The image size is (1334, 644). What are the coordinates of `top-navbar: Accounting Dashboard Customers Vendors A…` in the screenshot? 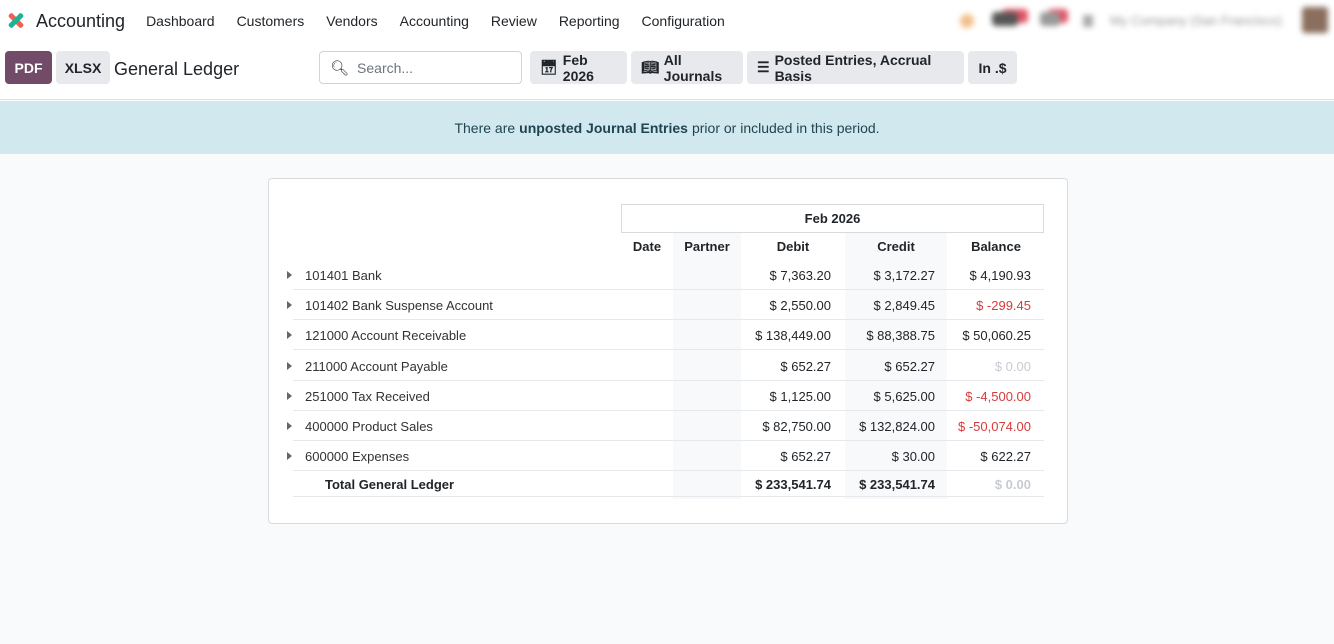 It's located at (667, 21).